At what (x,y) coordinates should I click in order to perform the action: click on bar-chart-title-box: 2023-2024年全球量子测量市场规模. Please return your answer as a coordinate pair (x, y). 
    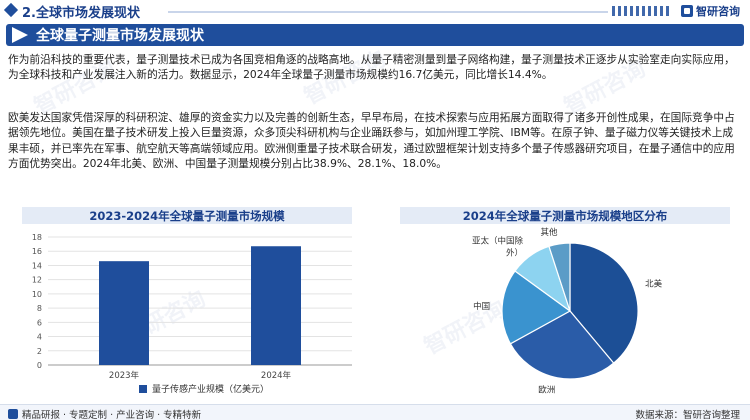
    Looking at the image, I should click on (187, 215).